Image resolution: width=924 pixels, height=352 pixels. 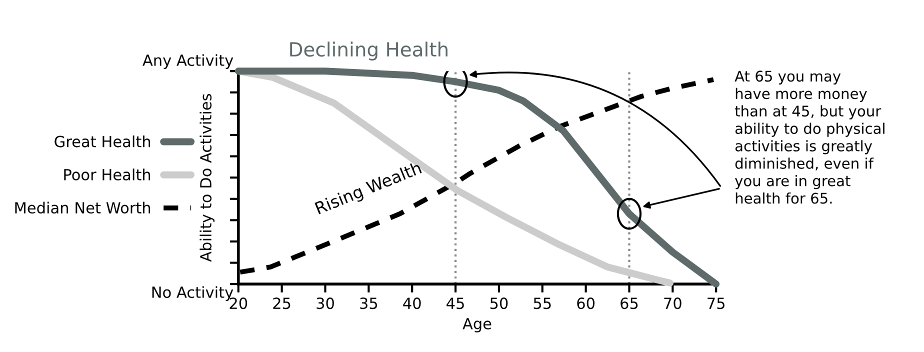 What do you see at coordinates (325, 304) in the screenshot?
I see `x-tick-label: 30` at bounding box center [325, 304].